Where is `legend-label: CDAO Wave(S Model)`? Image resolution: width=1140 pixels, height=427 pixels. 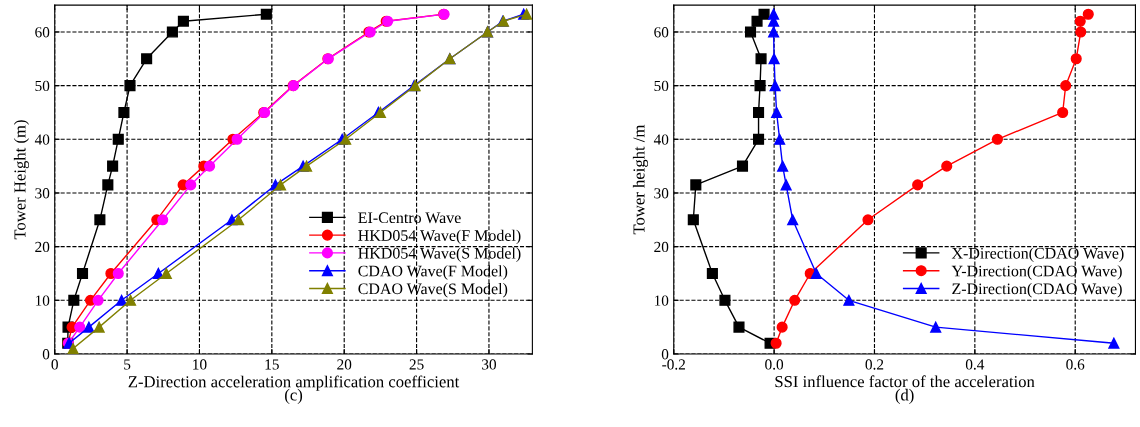 legend-label: CDAO Wave(S Model) is located at coordinates (433, 290).